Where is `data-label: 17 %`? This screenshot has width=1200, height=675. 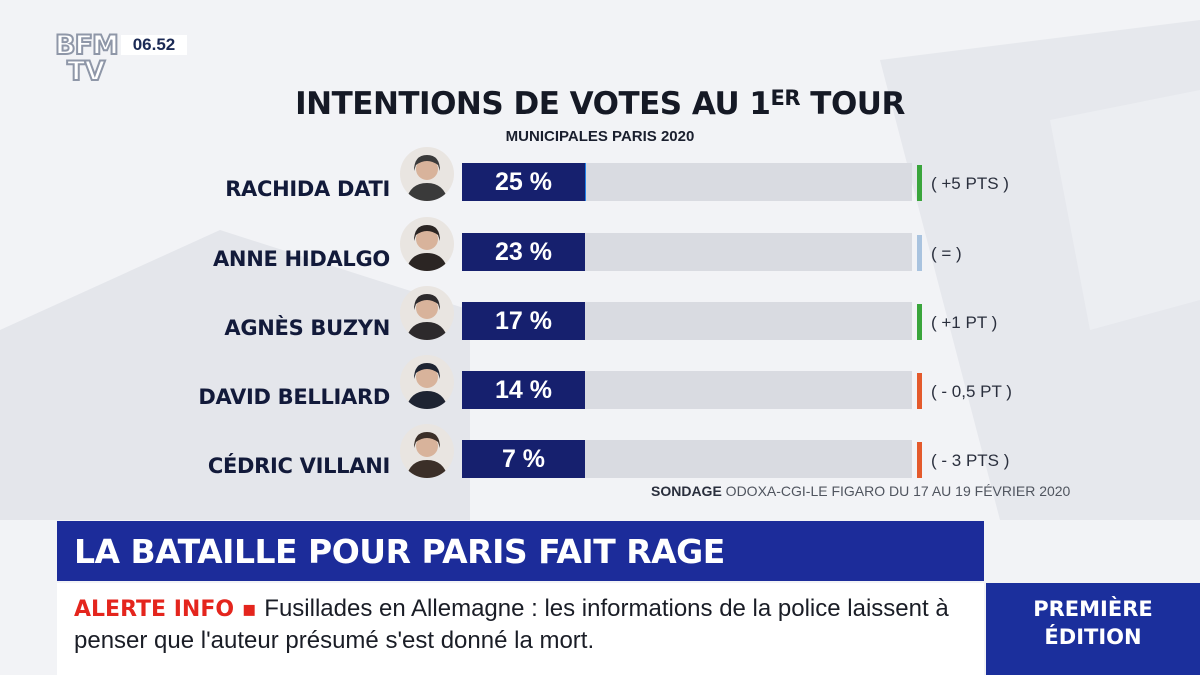
data-label: 17 % is located at coordinates (523, 321).